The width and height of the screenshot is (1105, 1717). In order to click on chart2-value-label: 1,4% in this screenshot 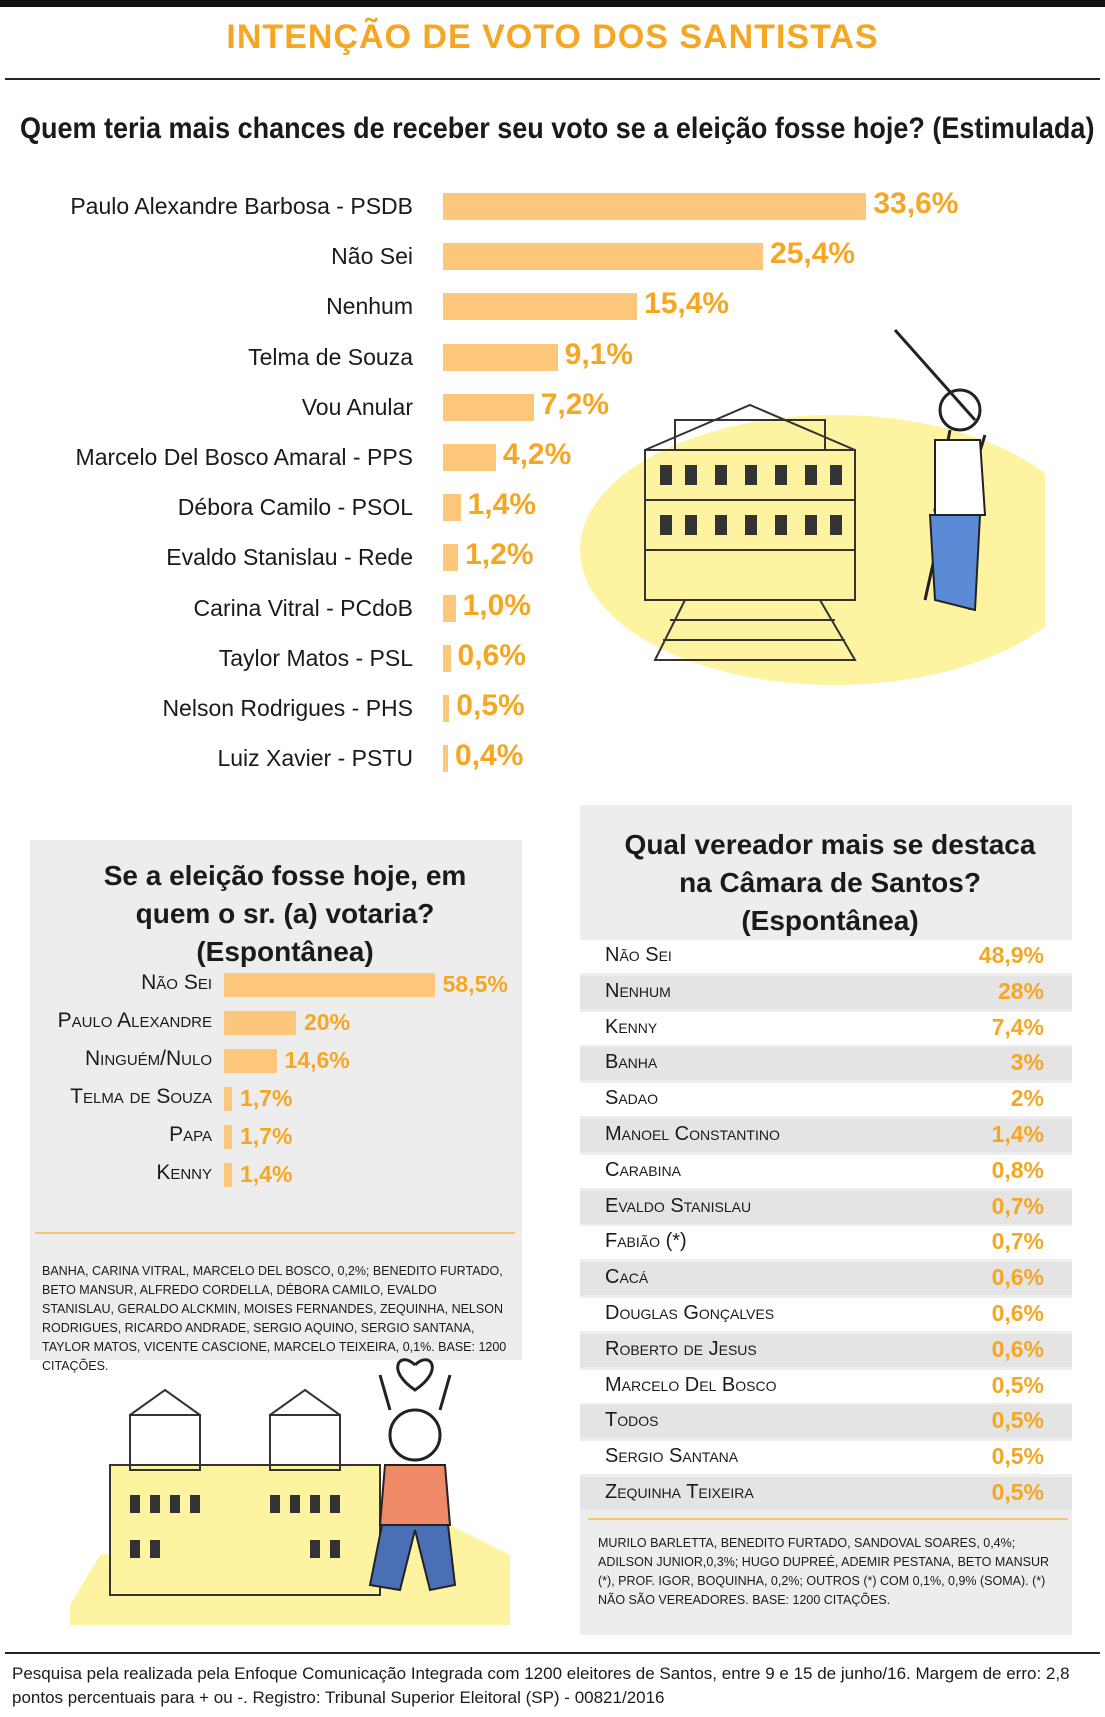, I will do `click(266, 1174)`.